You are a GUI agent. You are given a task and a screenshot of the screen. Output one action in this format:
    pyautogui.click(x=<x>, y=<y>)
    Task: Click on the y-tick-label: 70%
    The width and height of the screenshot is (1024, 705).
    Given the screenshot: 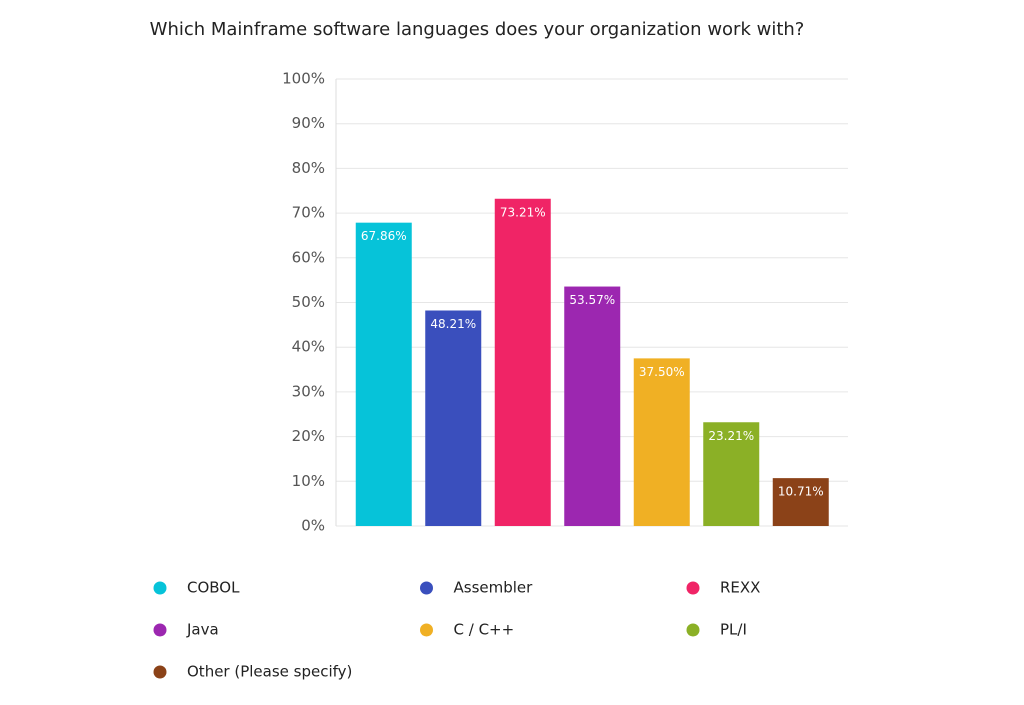 What is the action you would take?
    pyautogui.click(x=308, y=213)
    